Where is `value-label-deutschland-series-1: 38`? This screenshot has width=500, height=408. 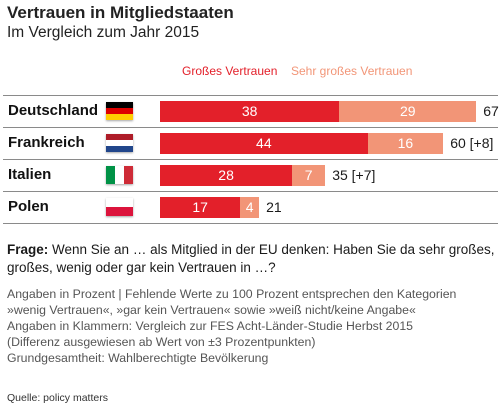 value-label-deutschland-series-1: 38 is located at coordinates (249, 111).